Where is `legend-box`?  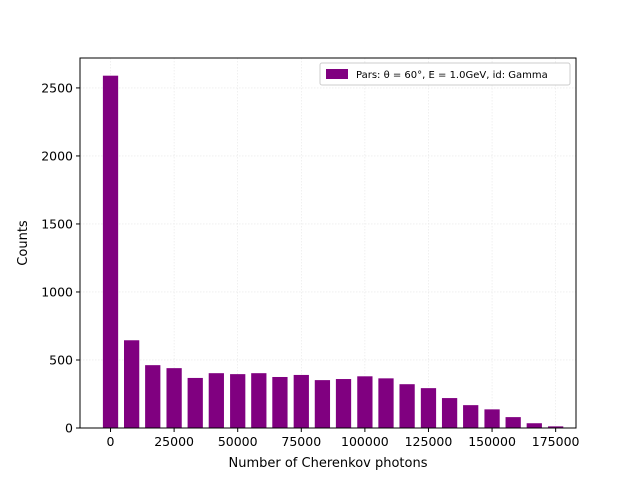 legend-box is located at coordinates (445, 74).